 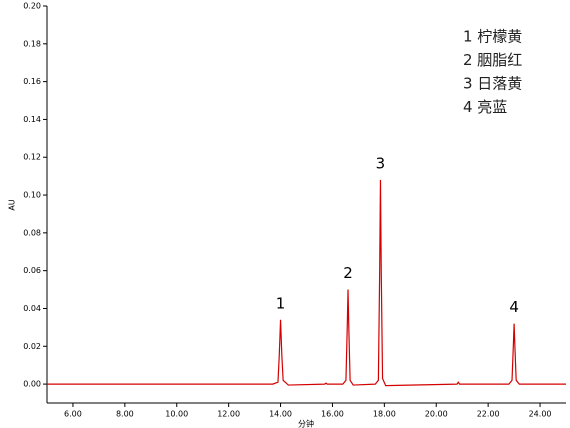 I want to click on y-tick-label: 0.04, so click(x=32, y=308).